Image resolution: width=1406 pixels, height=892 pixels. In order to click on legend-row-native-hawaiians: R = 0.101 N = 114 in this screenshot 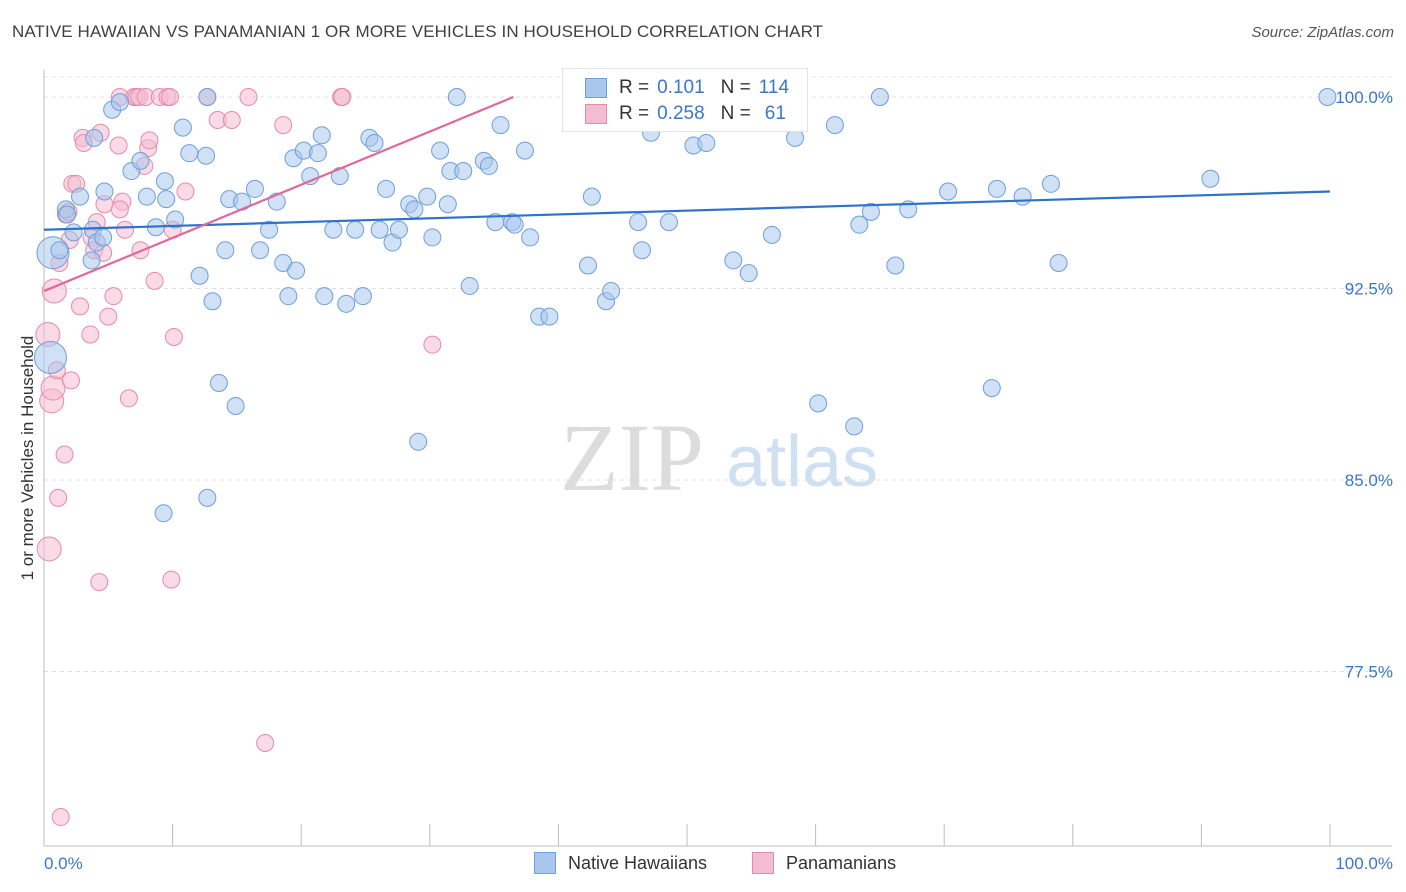, I will do `click(695, 88)`.